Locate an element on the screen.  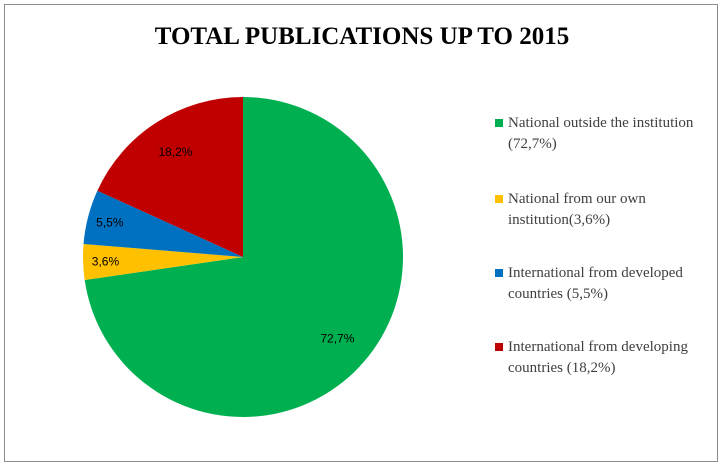
legend-item-1: National outside the institution (72,7%) is located at coordinates (605, 134).